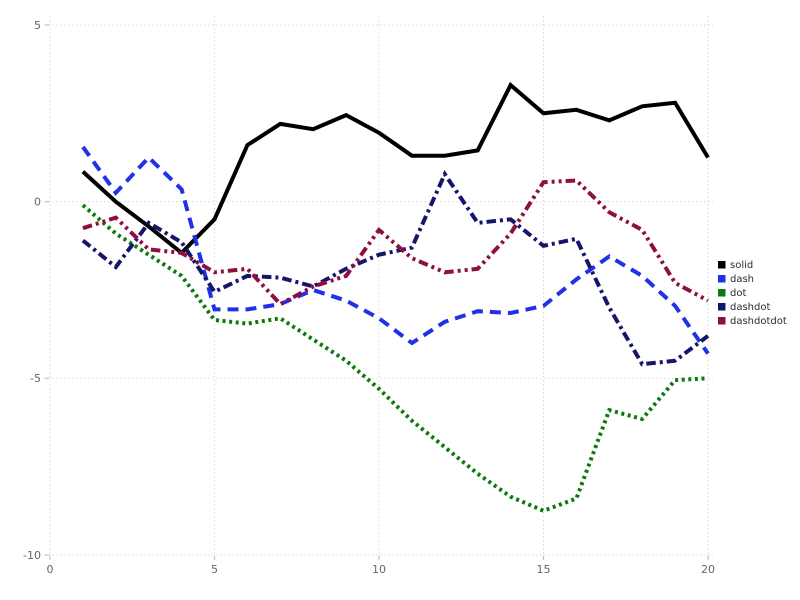  I want to click on x-tick-label: 10, so click(379, 569).